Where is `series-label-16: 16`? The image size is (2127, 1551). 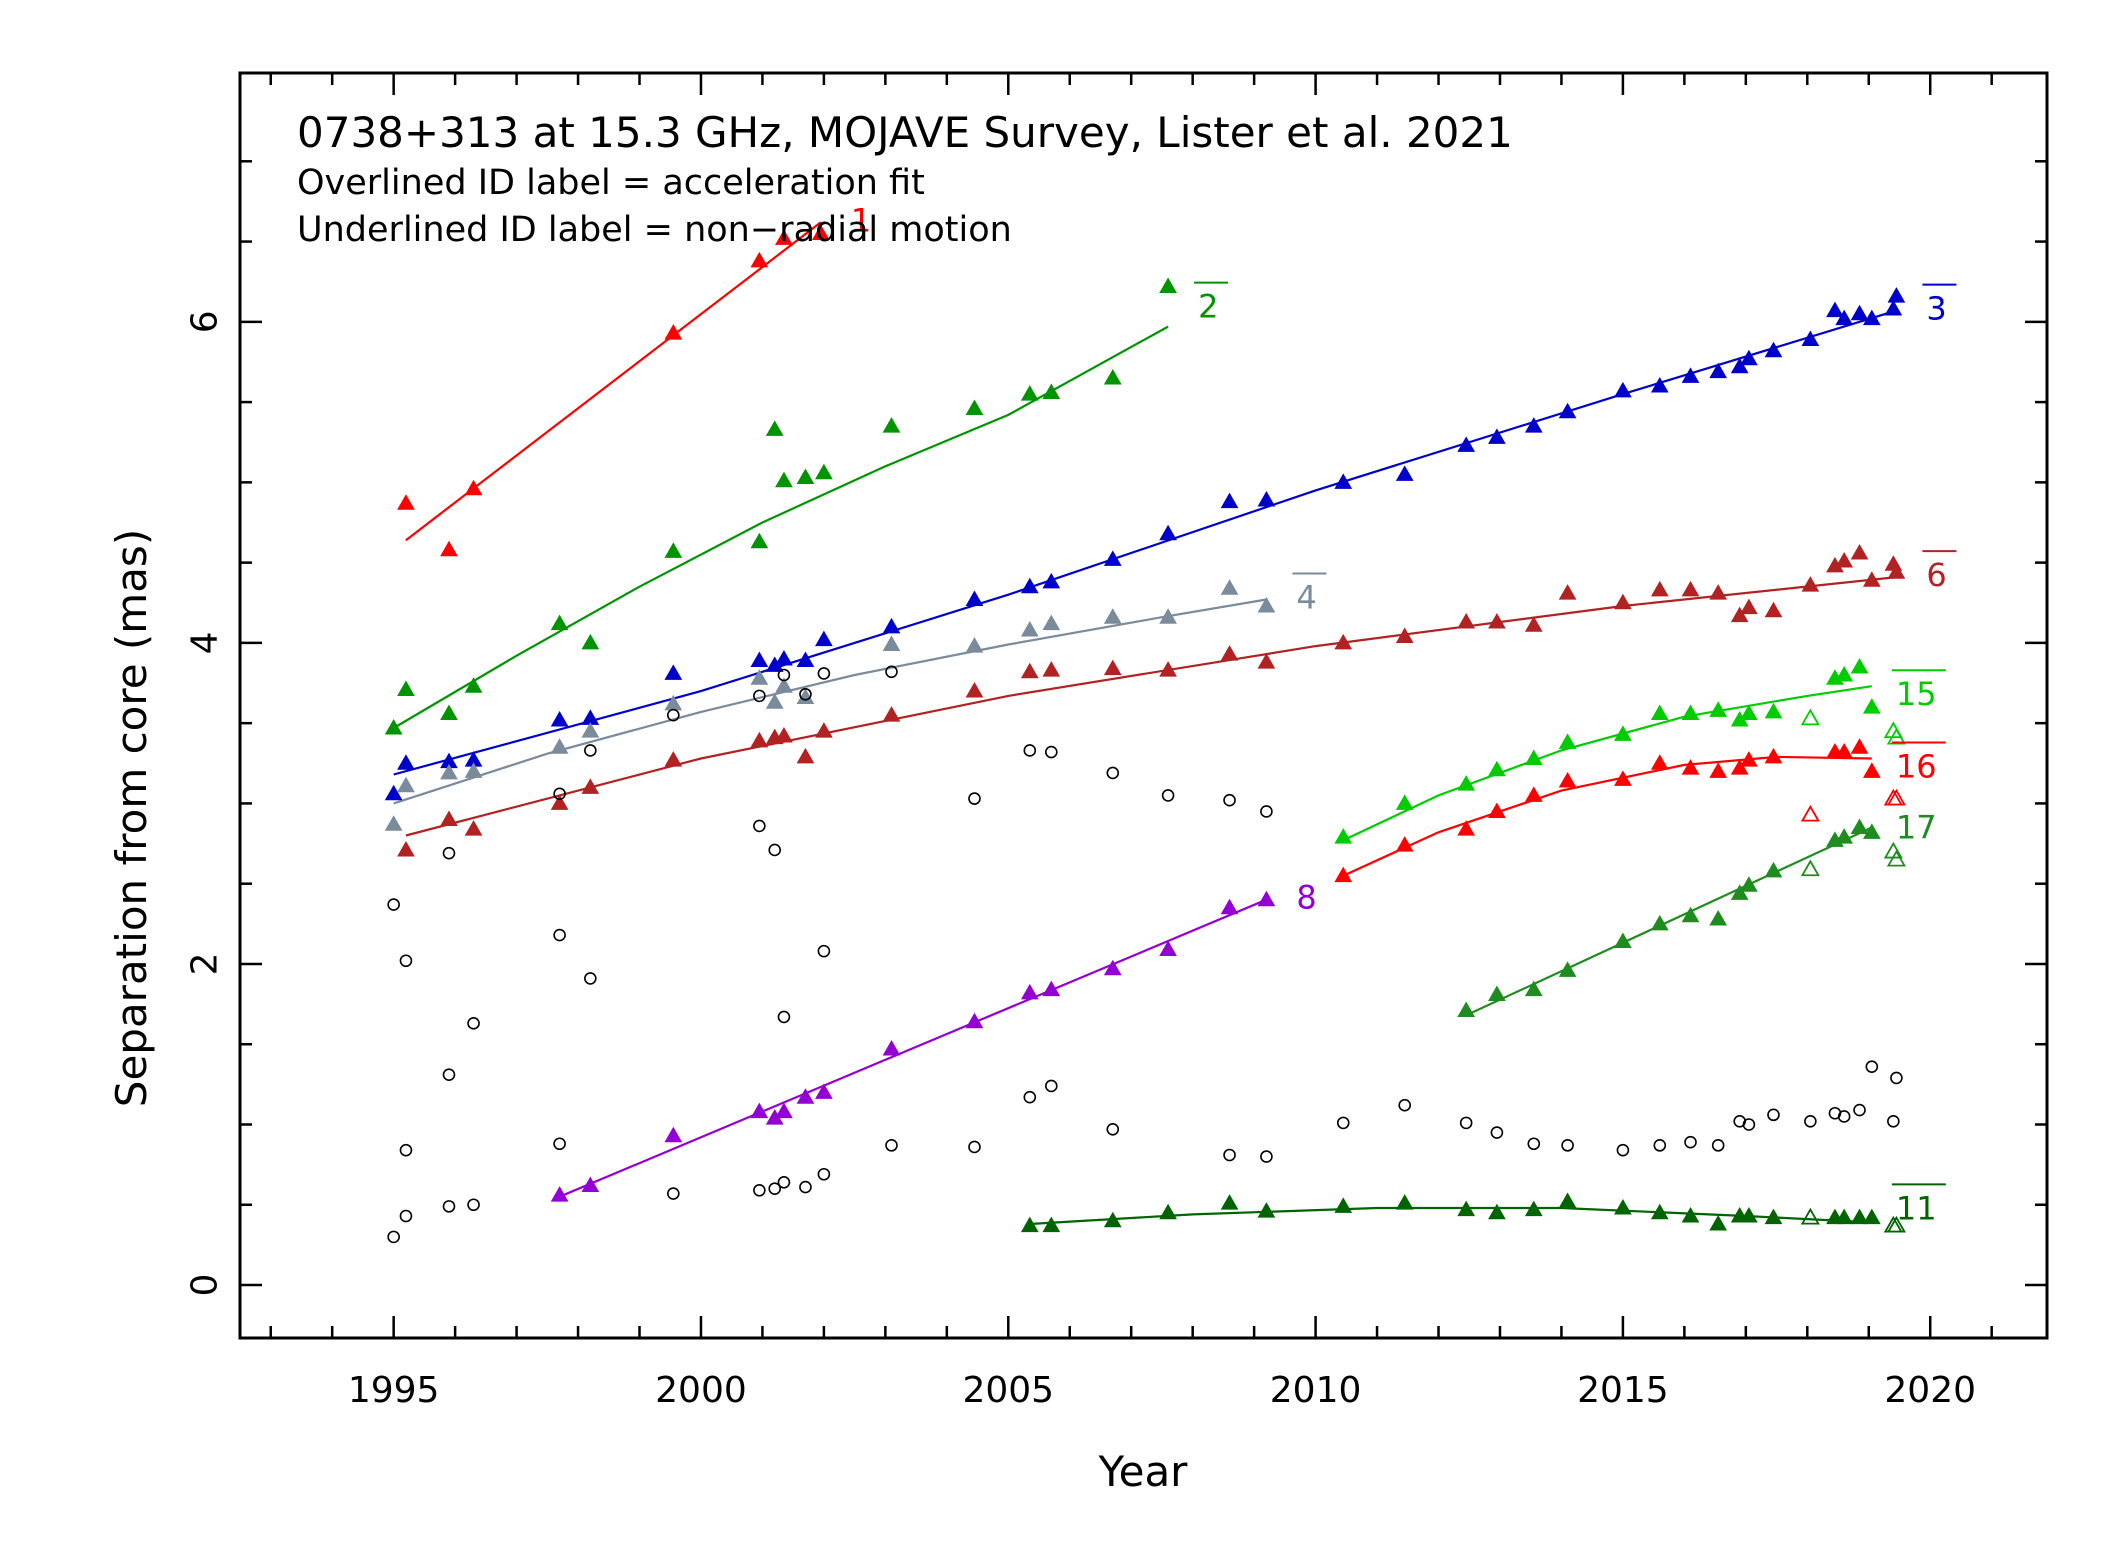 series-label-16: 16 is located at coordinates (1916, 766).